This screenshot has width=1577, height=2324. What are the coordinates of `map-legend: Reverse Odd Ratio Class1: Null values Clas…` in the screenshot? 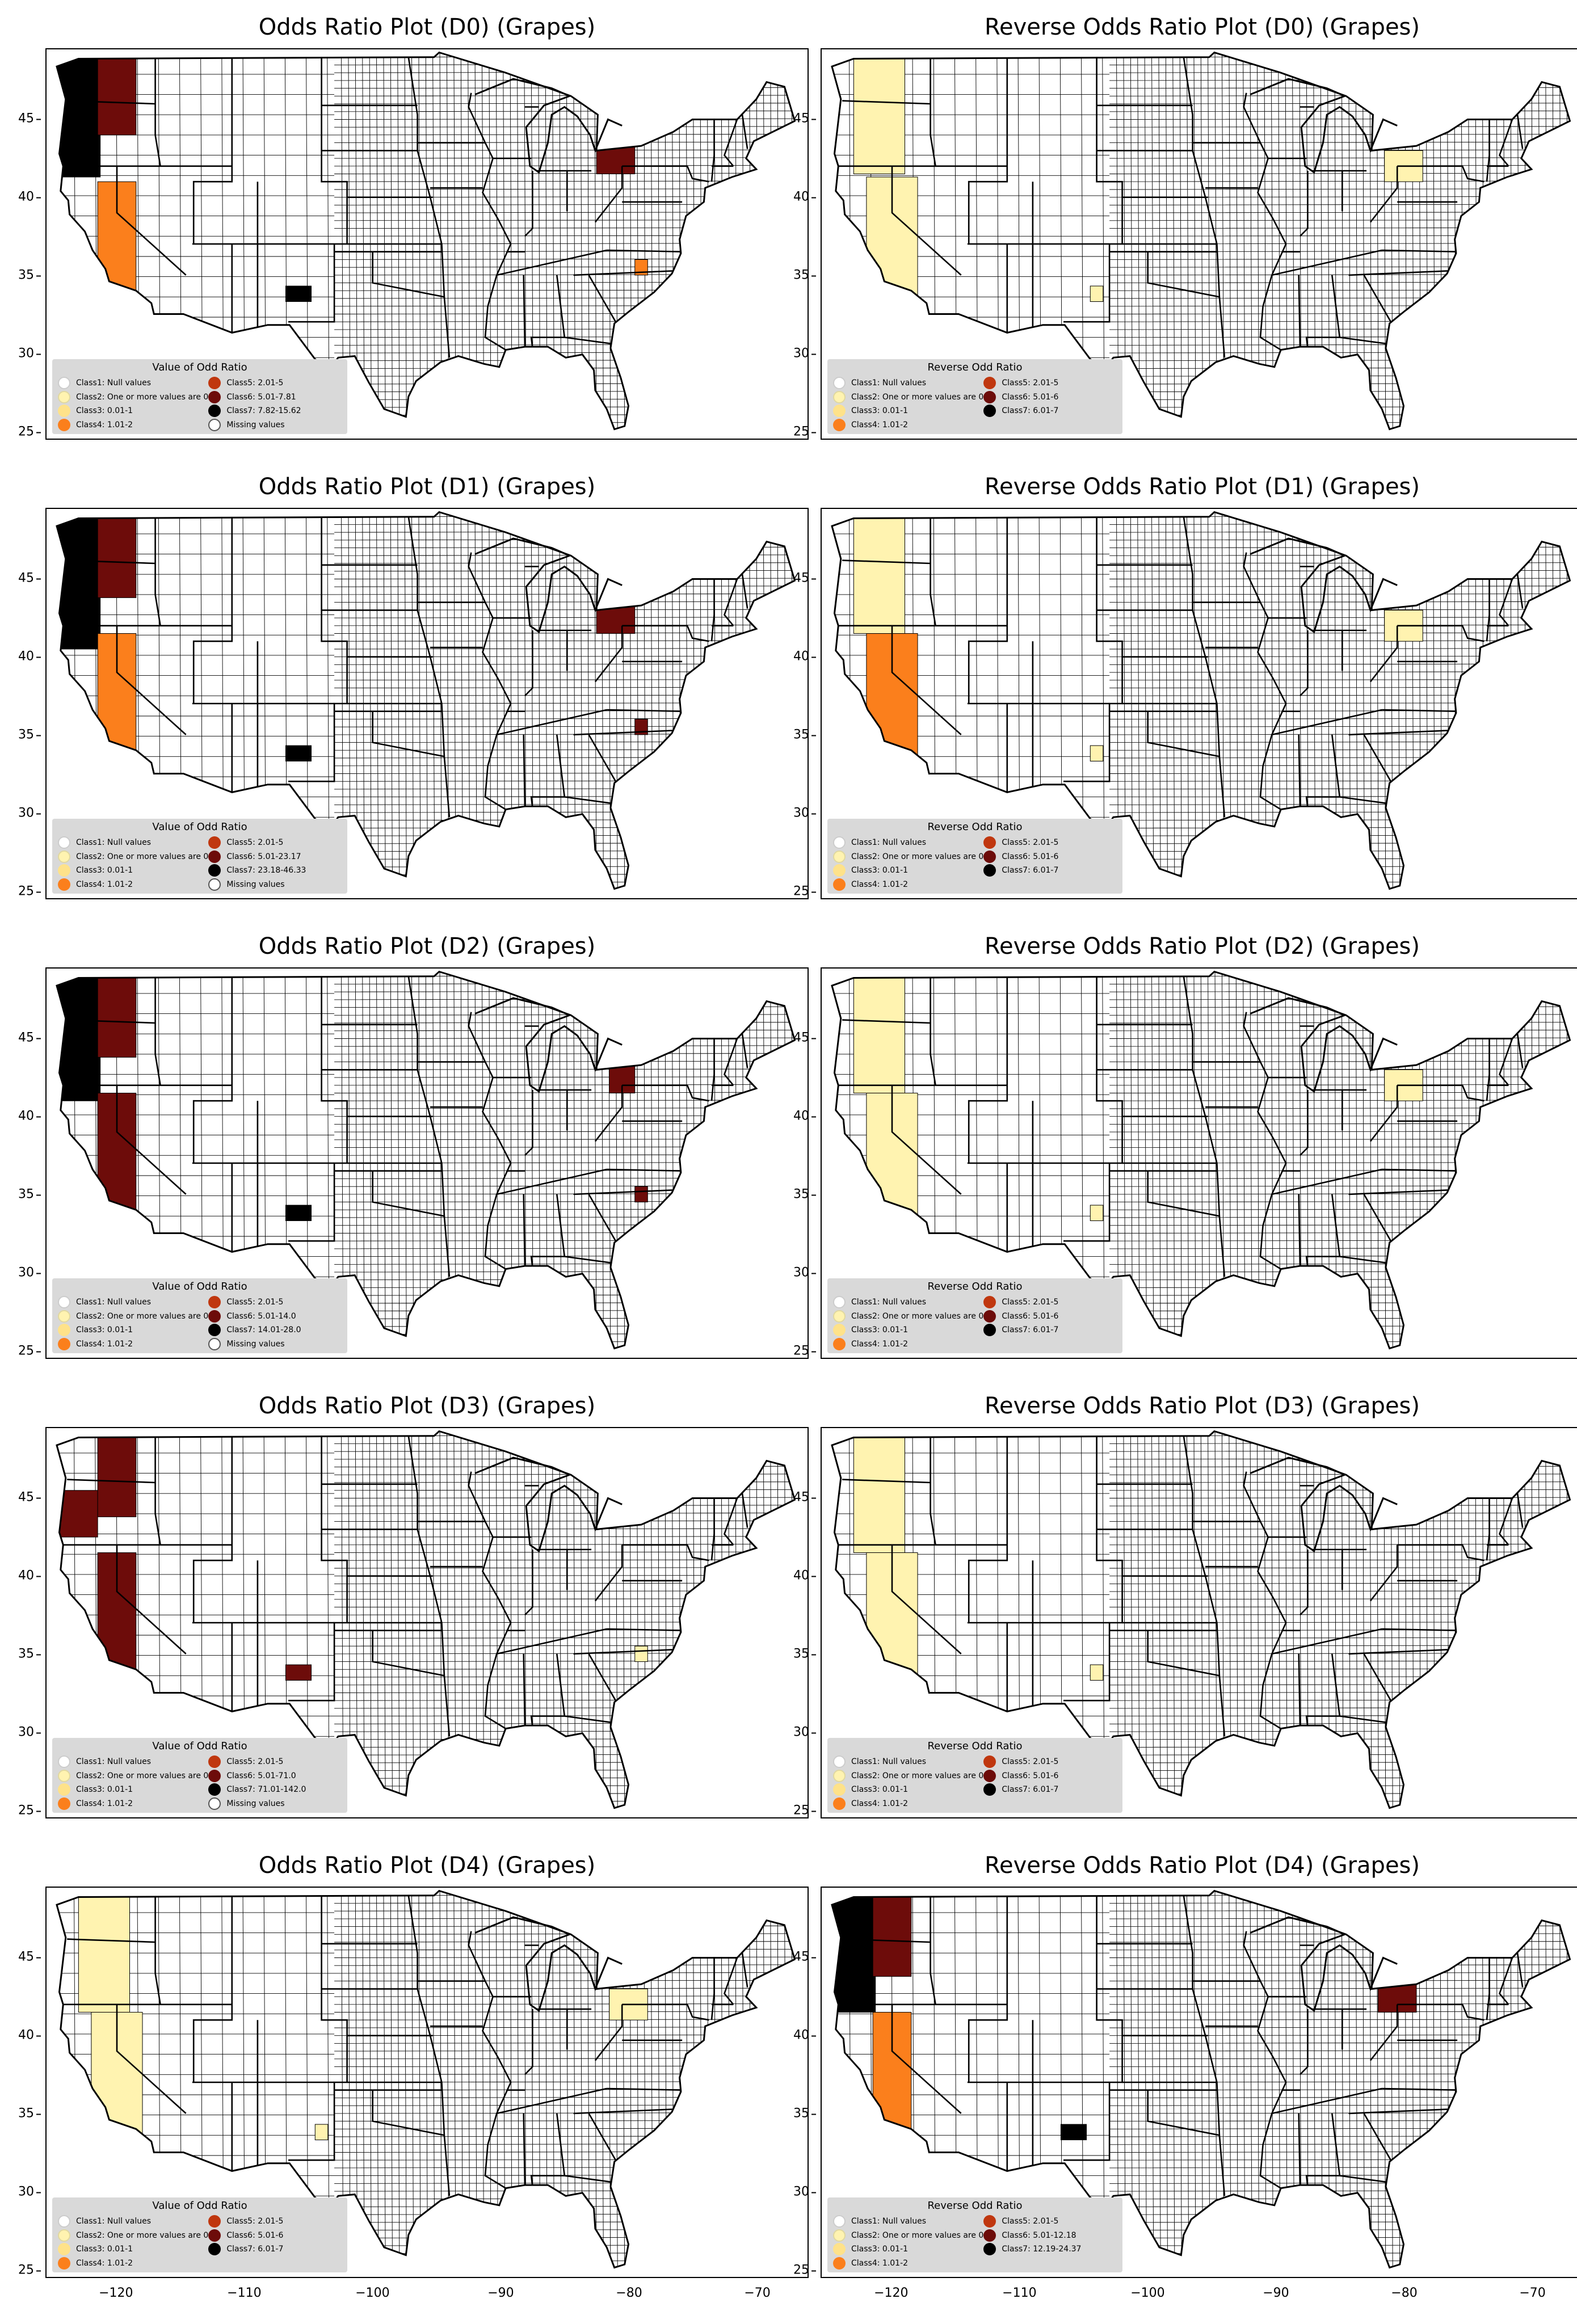 It's located at (974, 856).